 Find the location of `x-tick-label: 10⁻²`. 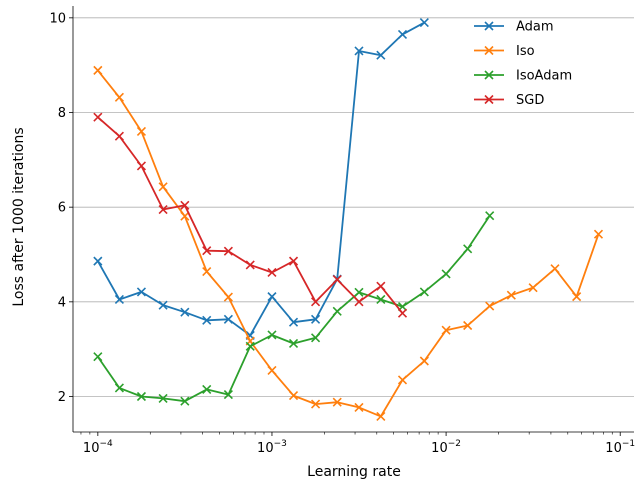

x-tick-label: 10⁻² is located at coordinates (446, 447).